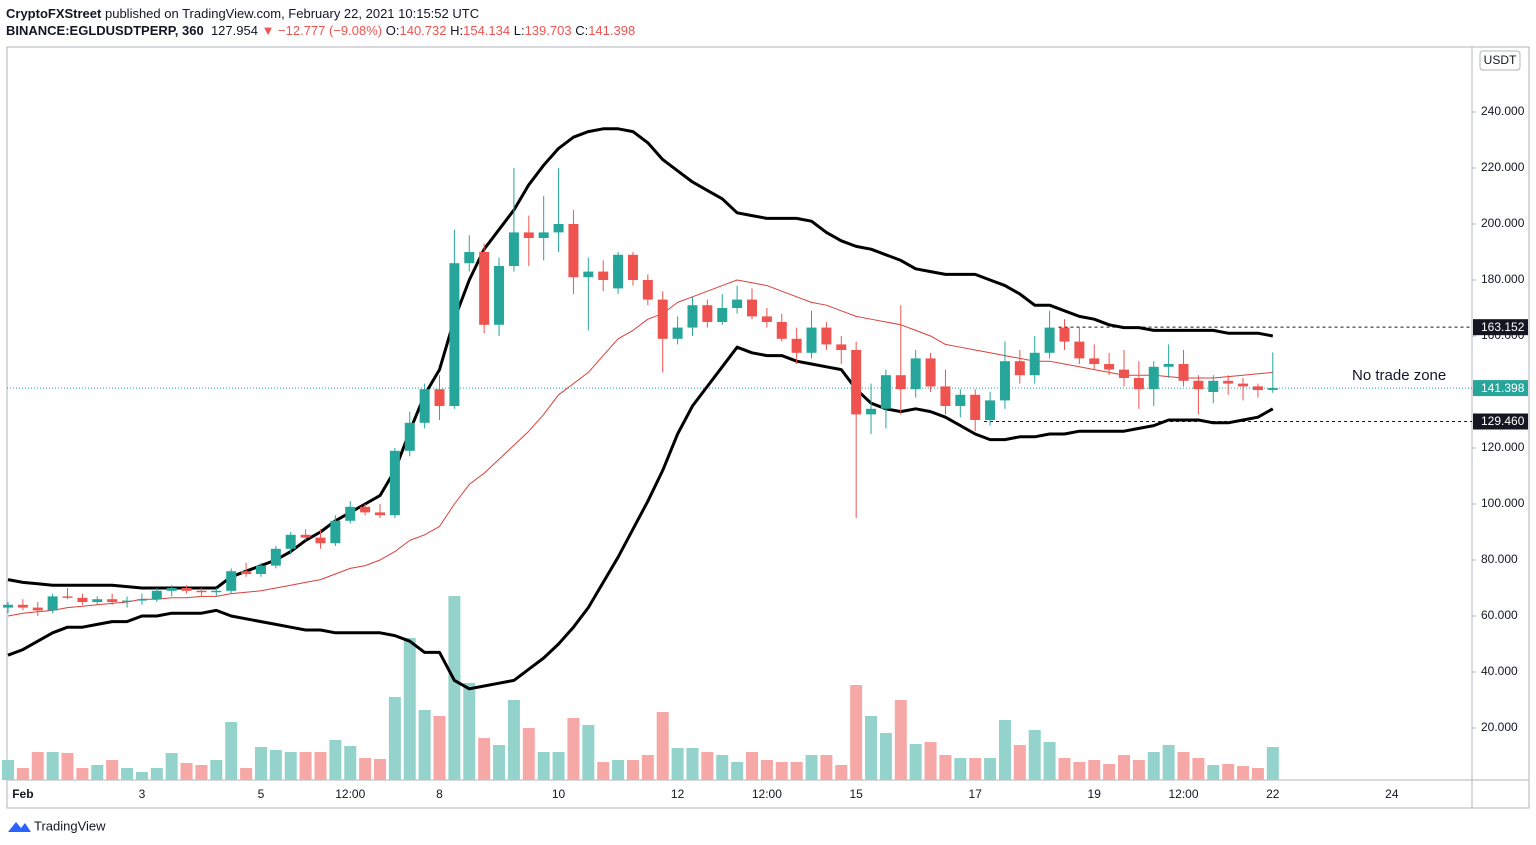  I want to click on last-price: 127.954, so click(234, 30).